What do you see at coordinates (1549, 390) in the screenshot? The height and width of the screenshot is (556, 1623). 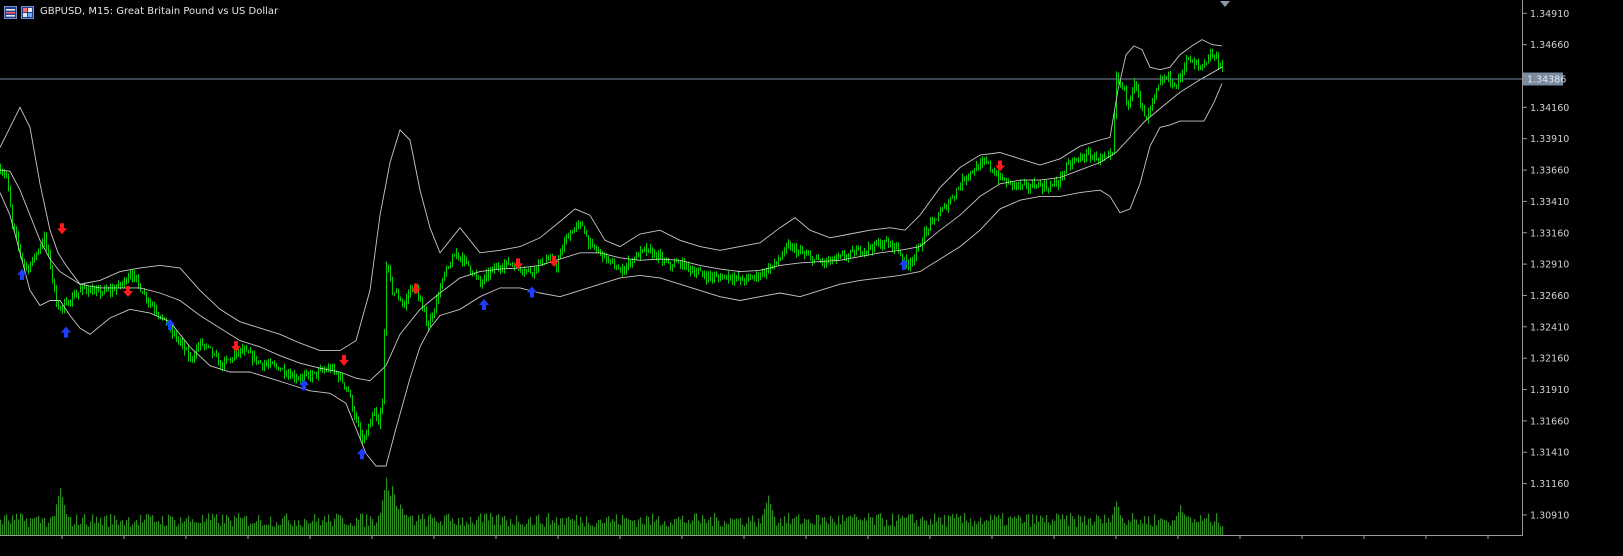 I see `price-tick-label: 1.31910` at bounding box center [1549, 390].